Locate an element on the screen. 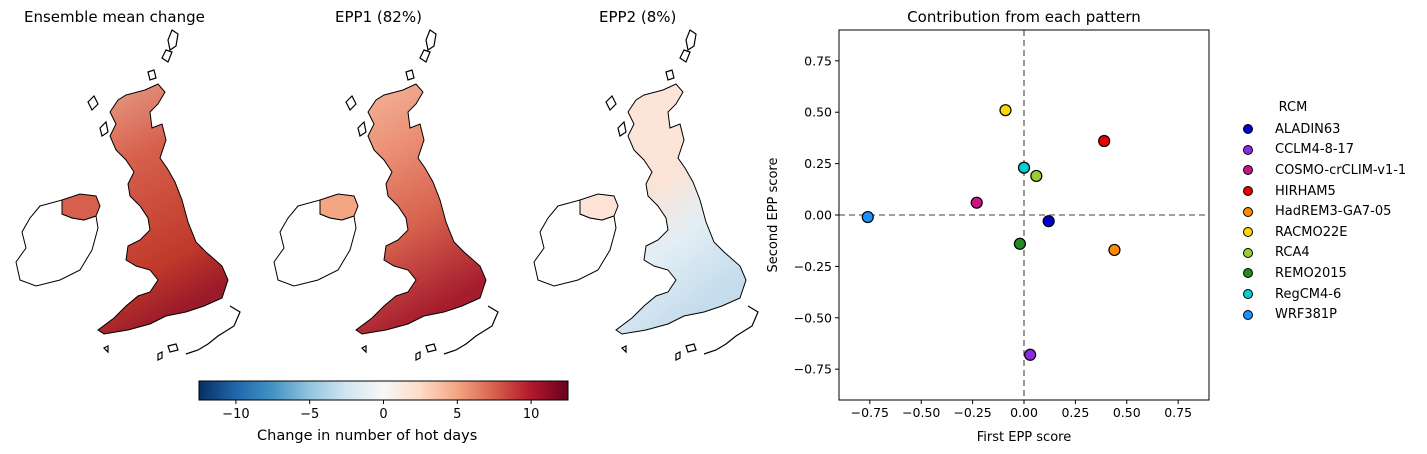  x-axis-label: First EPP score is located at coordinates (1024, 437).